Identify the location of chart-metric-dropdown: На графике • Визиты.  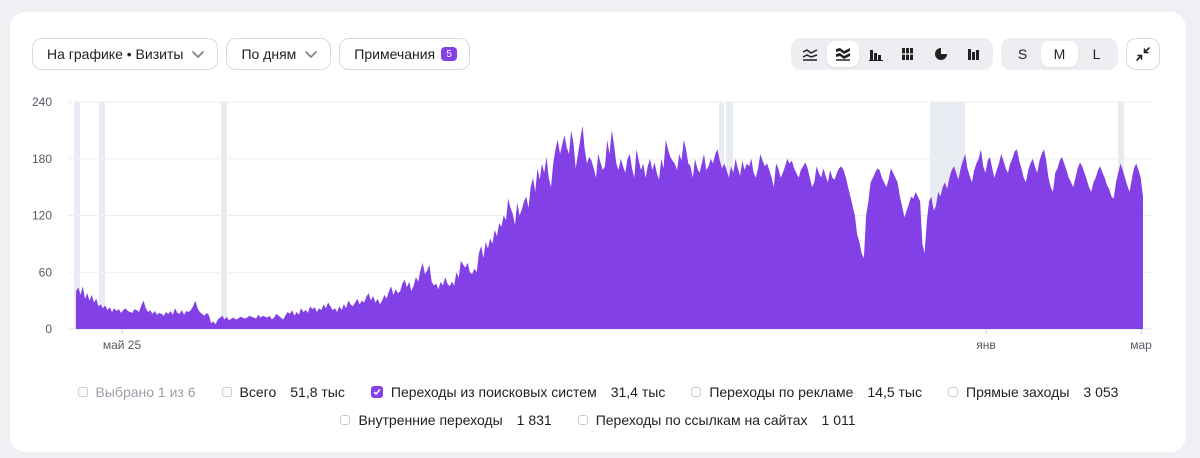
(125, 54).